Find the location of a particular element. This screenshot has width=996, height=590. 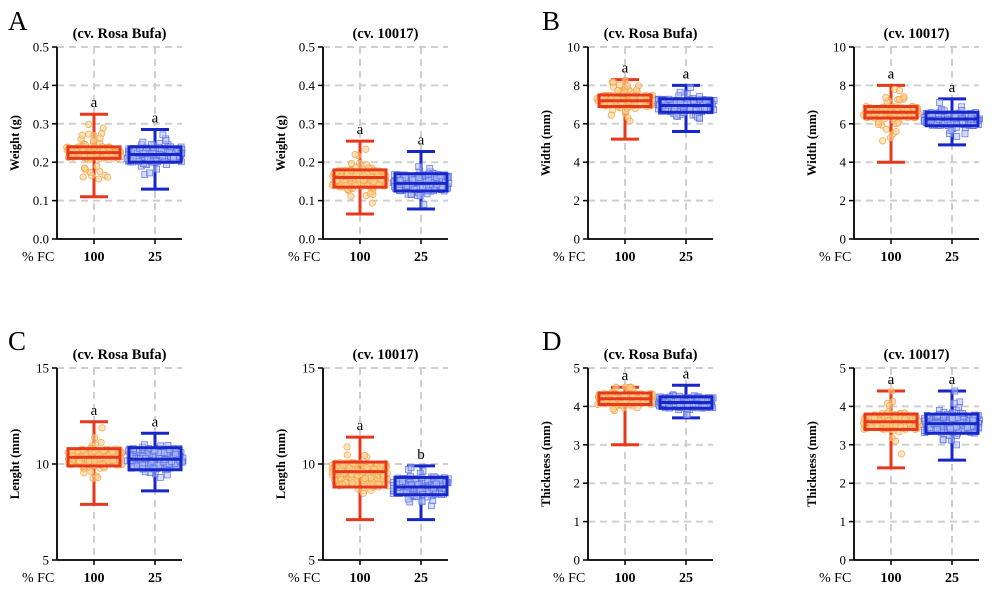

y-tick-label: 3 is located at coordinates (577, 444).